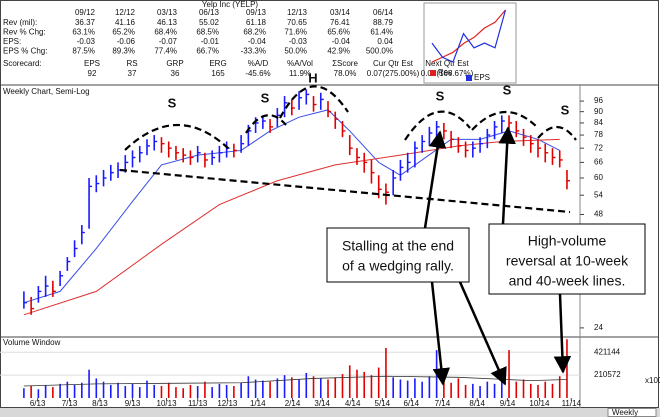 The image size is (660, 417). Describe the element at coordinates (32, 342) in the screenshot. I see `volume-title: Volume Window` at that location.